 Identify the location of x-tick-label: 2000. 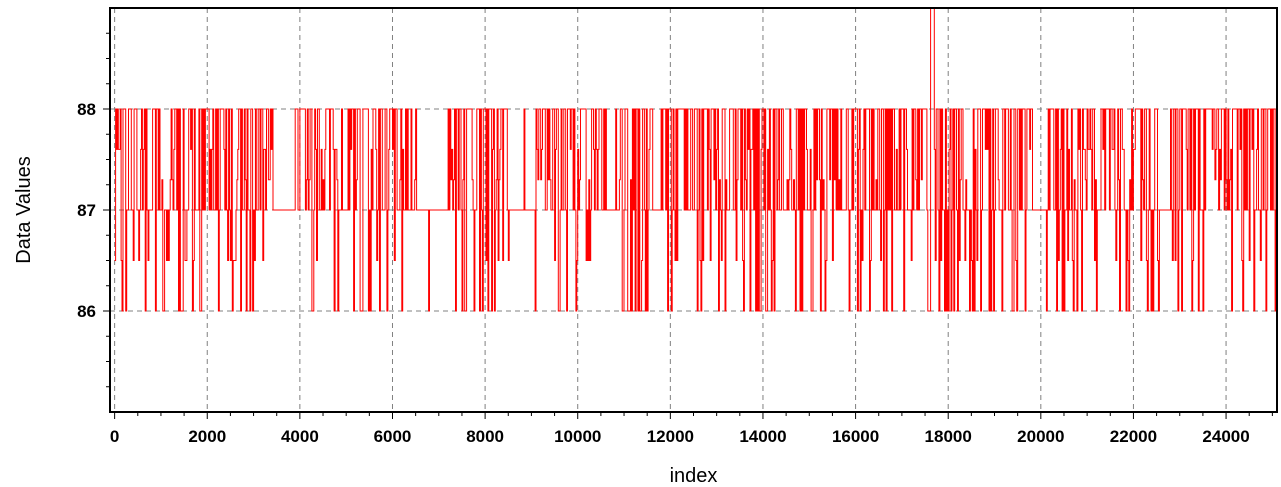
(207, 436).